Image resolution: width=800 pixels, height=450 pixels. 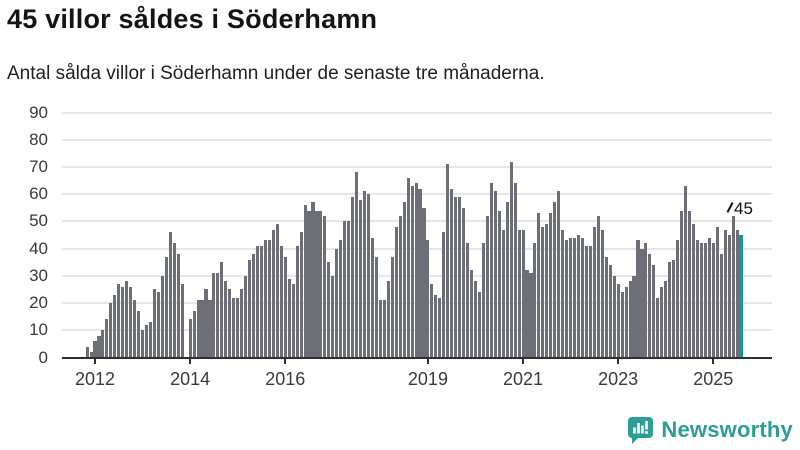 I want to click on bar-chart-speech-bubble-icon, so click(x=641, y=430).